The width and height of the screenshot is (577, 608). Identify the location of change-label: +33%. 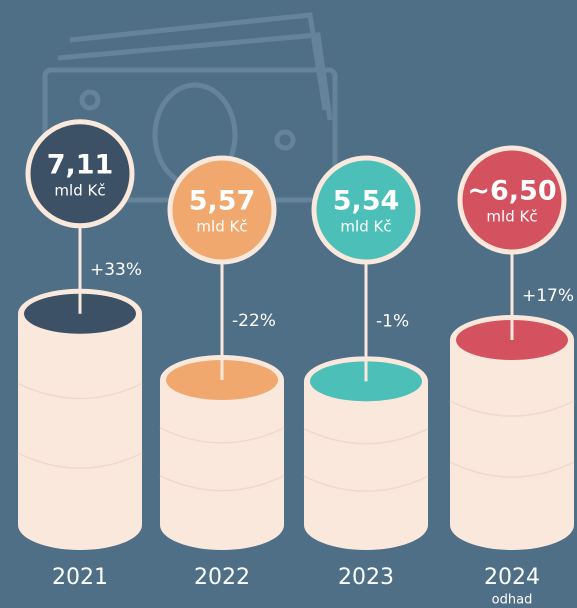
(116, 270).